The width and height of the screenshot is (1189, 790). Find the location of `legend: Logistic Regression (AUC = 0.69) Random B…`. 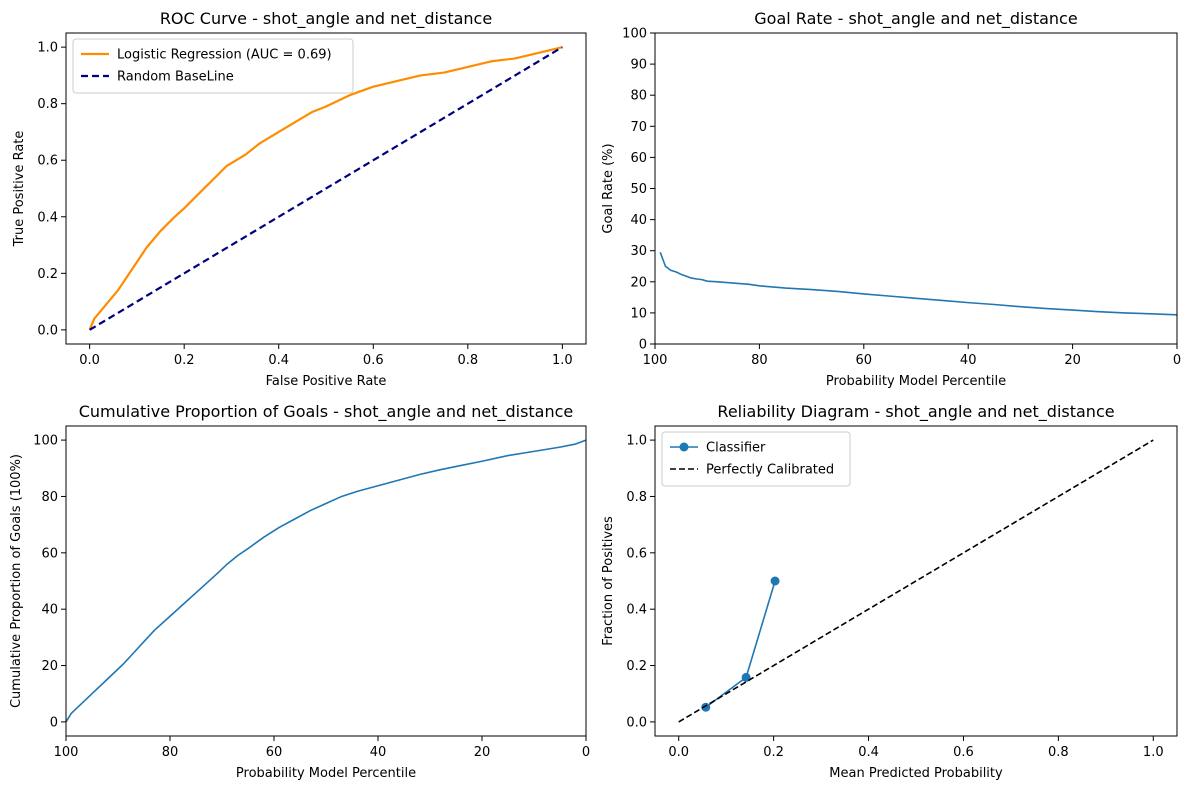

legend: Logistic Regression (AUC = 0.69) Random B… is located at coordinates (213, 66).